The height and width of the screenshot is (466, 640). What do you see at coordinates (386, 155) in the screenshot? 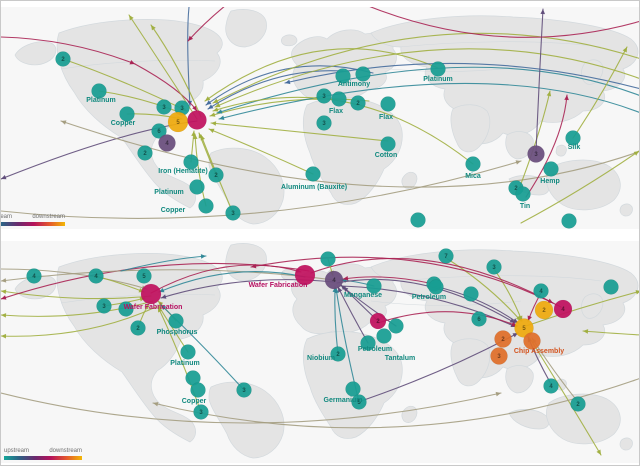
I see `node-label: Cotton` at bounding box center [386, 155].